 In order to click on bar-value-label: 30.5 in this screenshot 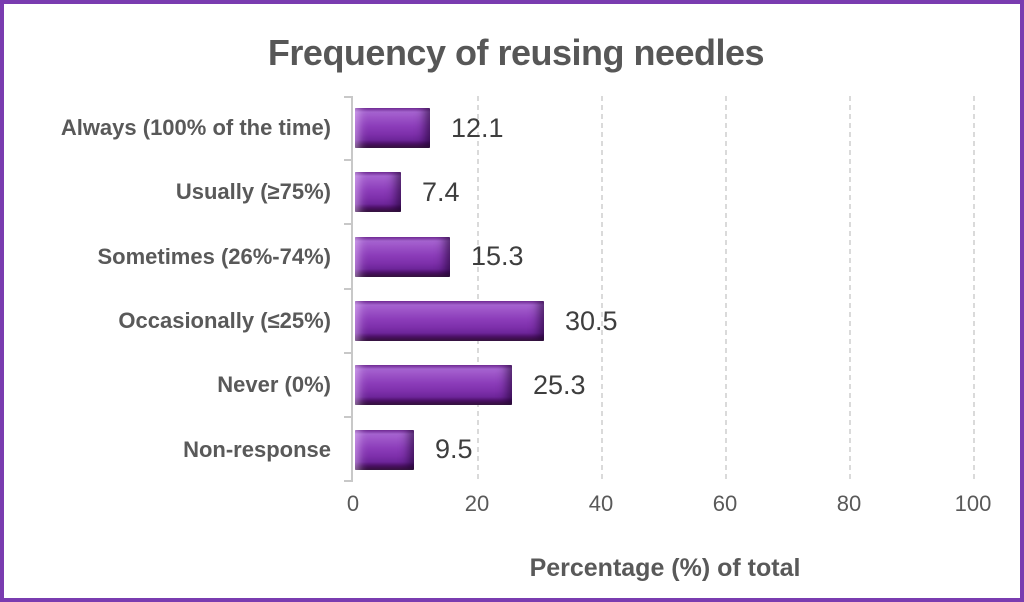, I will do `click(591, 320)`.